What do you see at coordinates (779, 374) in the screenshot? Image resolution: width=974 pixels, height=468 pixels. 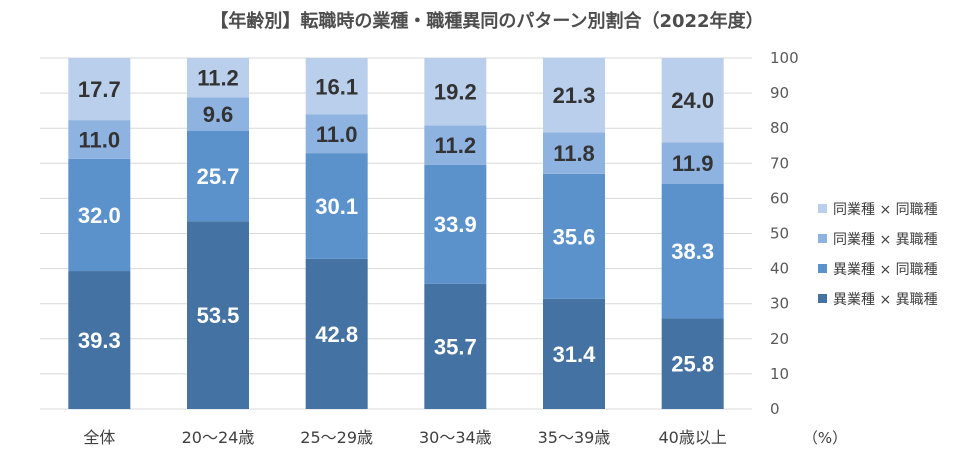 I see `y-tick-label: 10` at bounding box center [779, 374].